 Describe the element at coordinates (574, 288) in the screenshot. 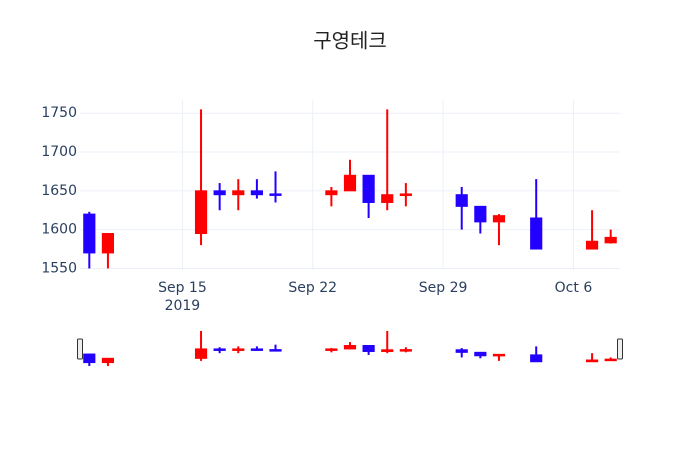

I see `x-tick-label: Oct 6` at that location.